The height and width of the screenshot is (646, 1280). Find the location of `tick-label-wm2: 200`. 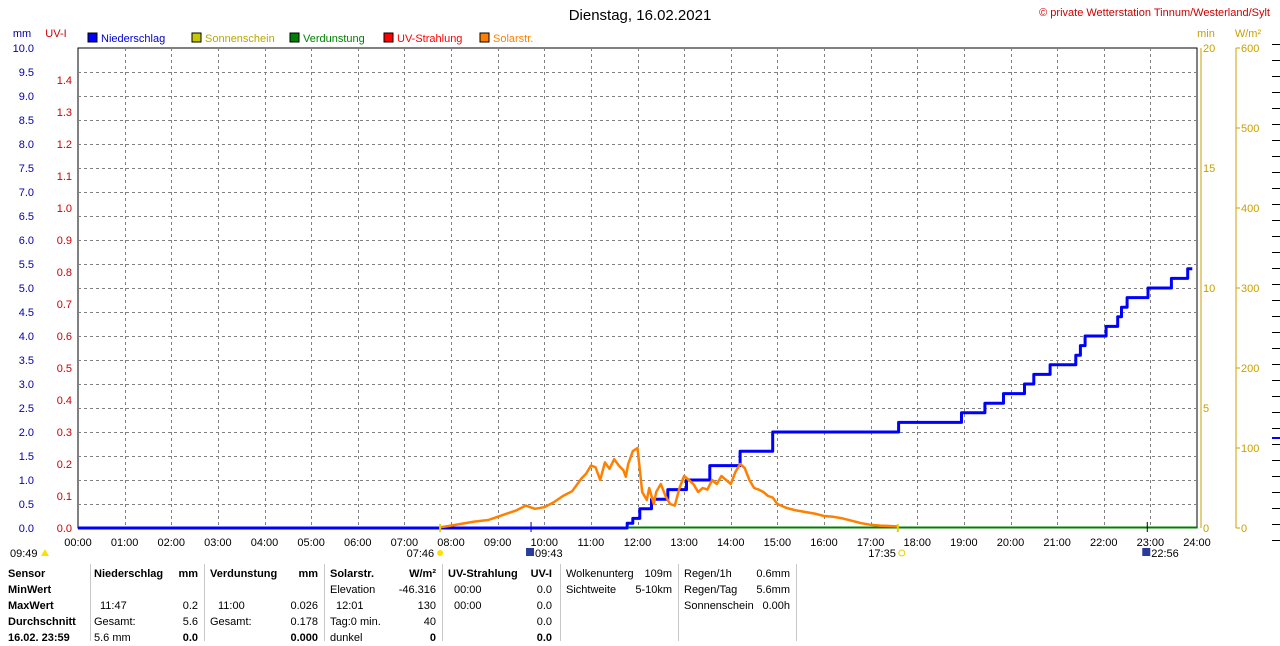

tick-label-wm2: 200 is located at coordinates (1250, 369).